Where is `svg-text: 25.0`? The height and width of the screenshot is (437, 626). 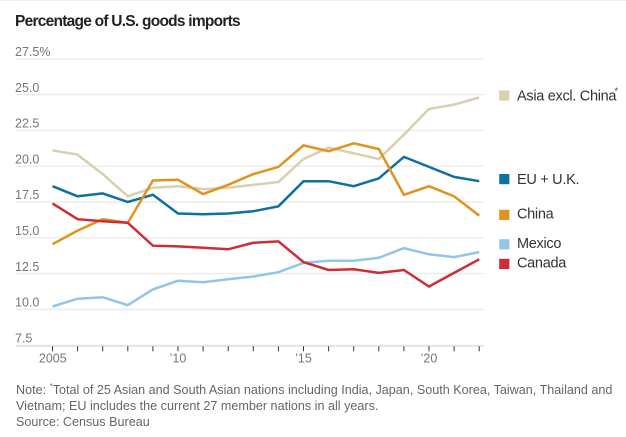 svg-text: 25.0 is located at coordinates (27, 88).